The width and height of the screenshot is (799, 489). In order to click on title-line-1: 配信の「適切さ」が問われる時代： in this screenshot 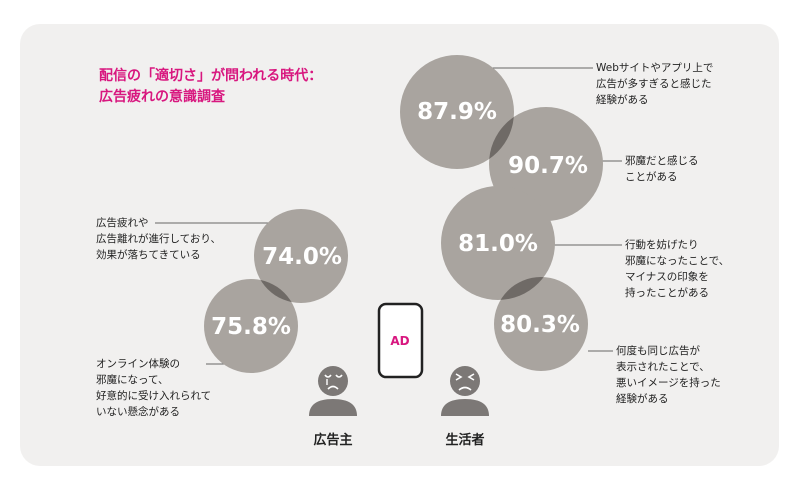, I will do `click(211, 76)`.